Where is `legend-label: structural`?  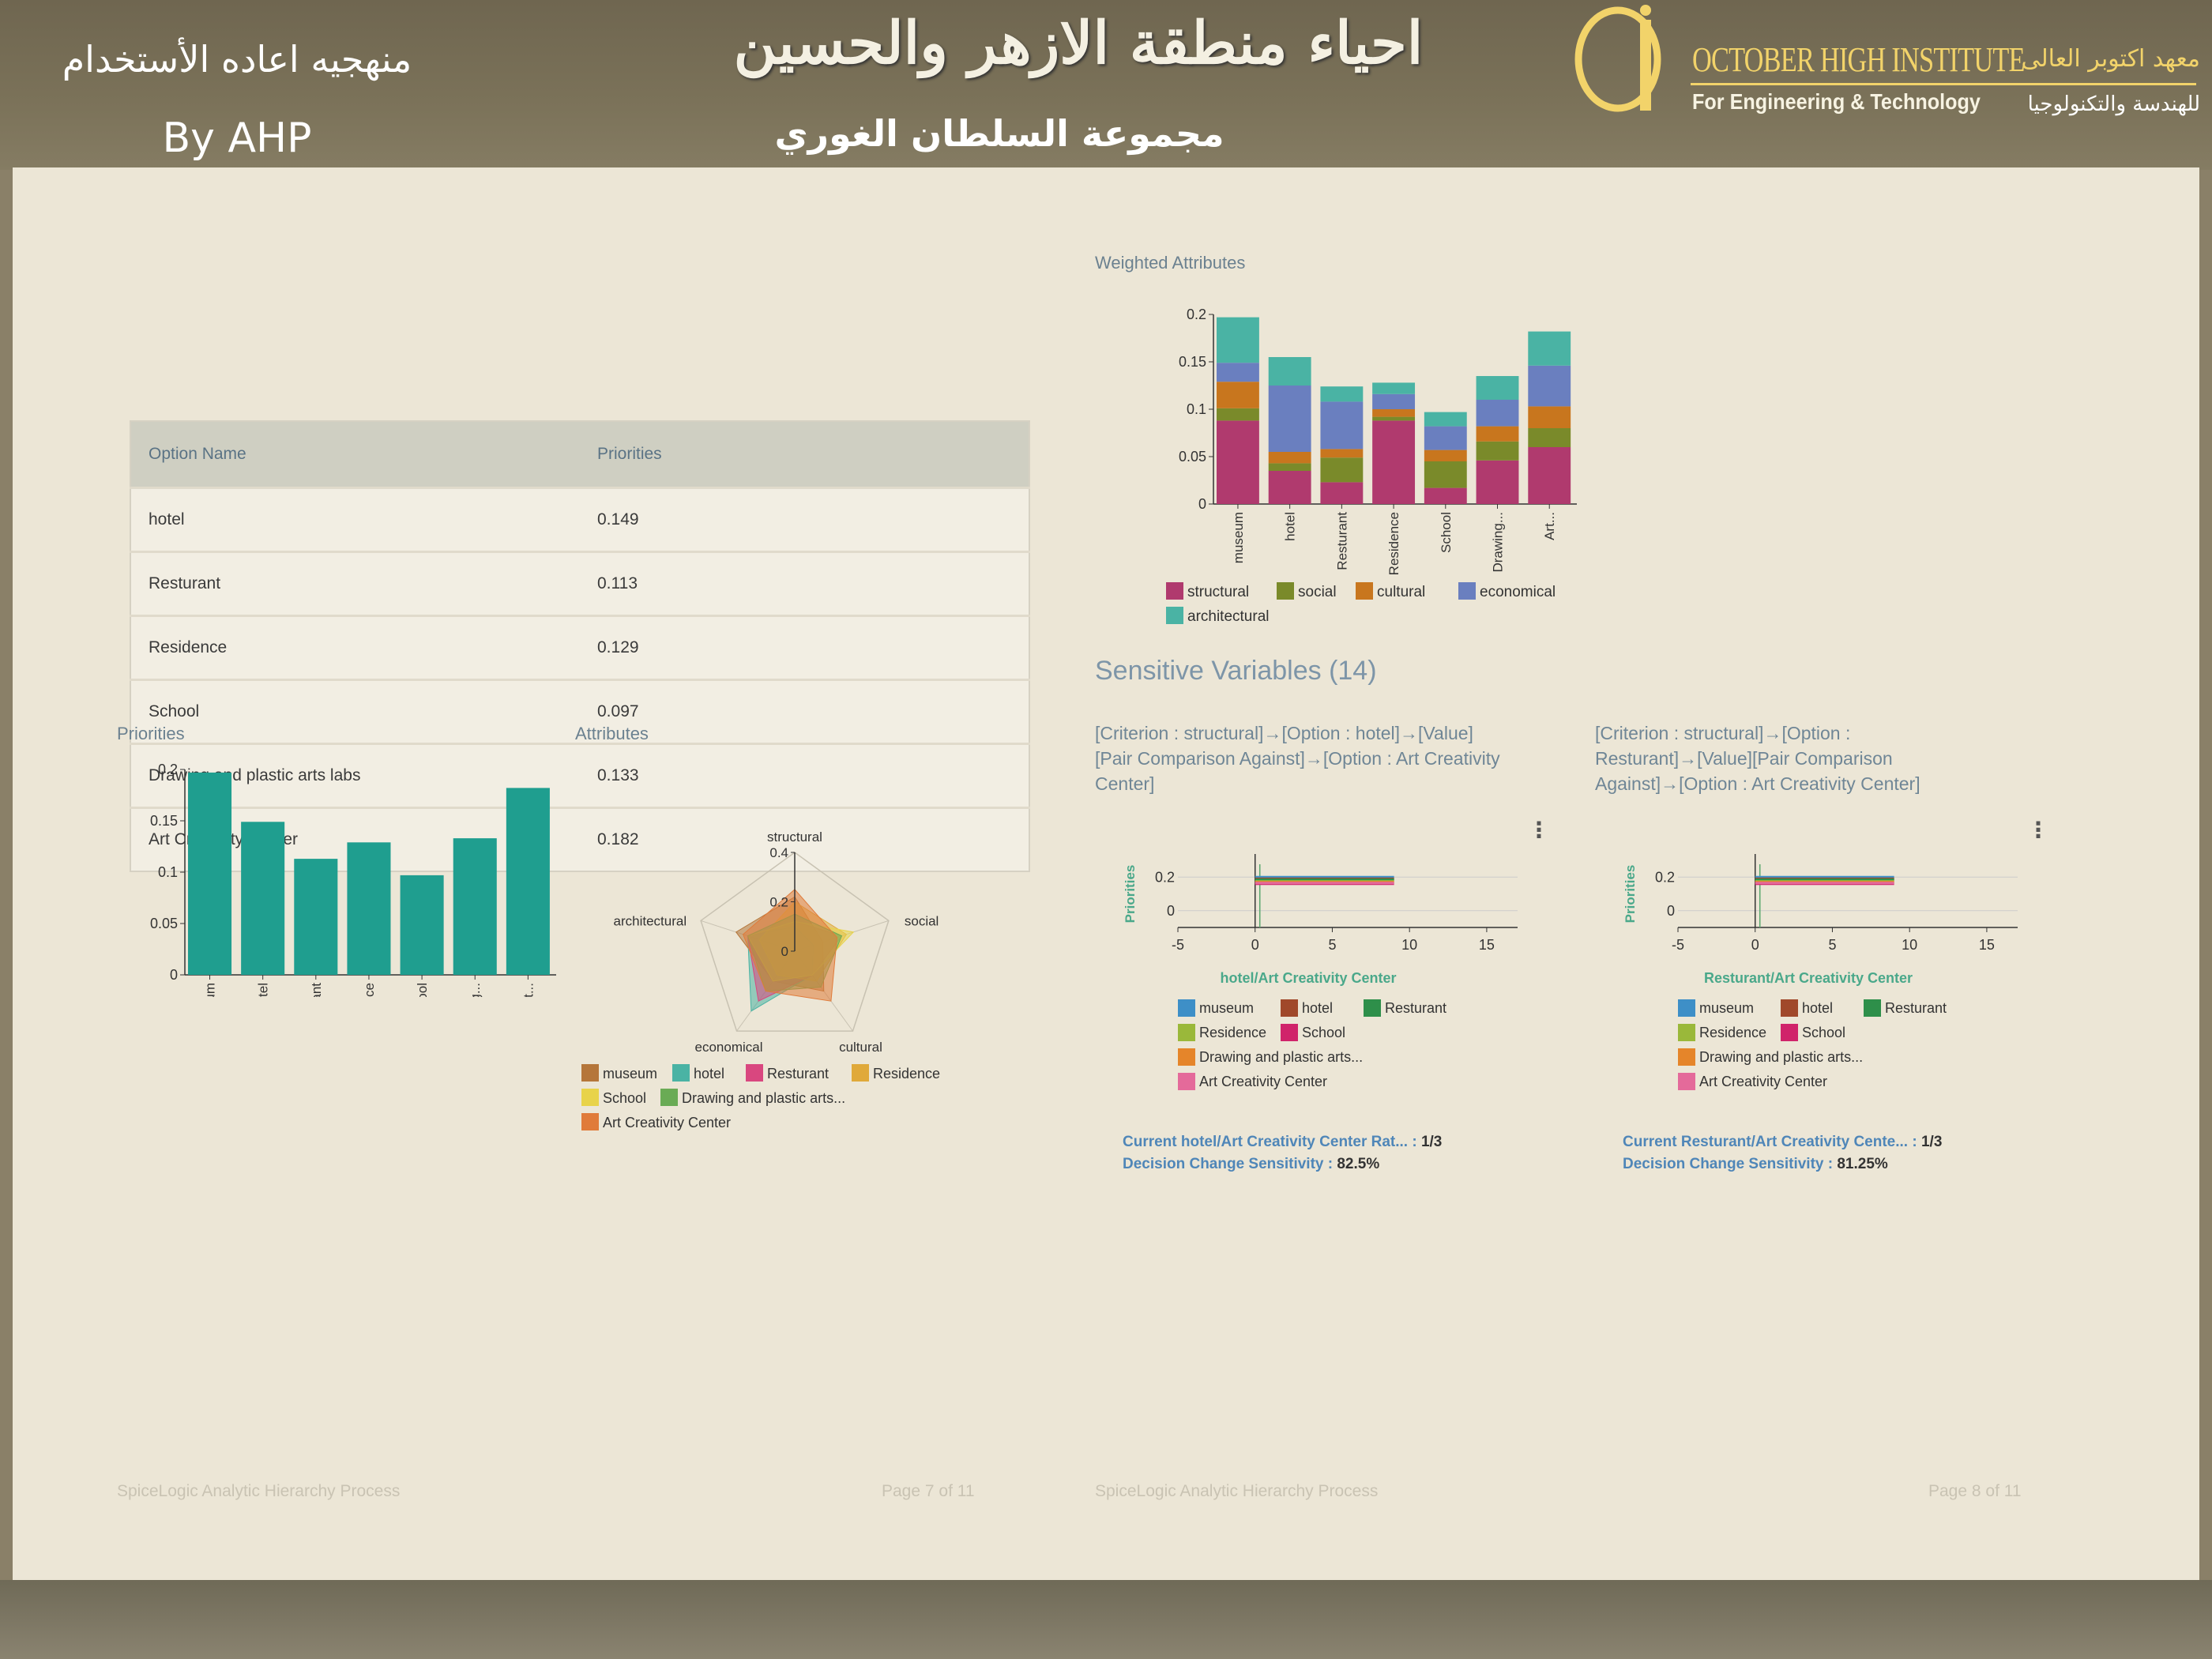 legend-label: structural is located at coordinates (1218, 592).